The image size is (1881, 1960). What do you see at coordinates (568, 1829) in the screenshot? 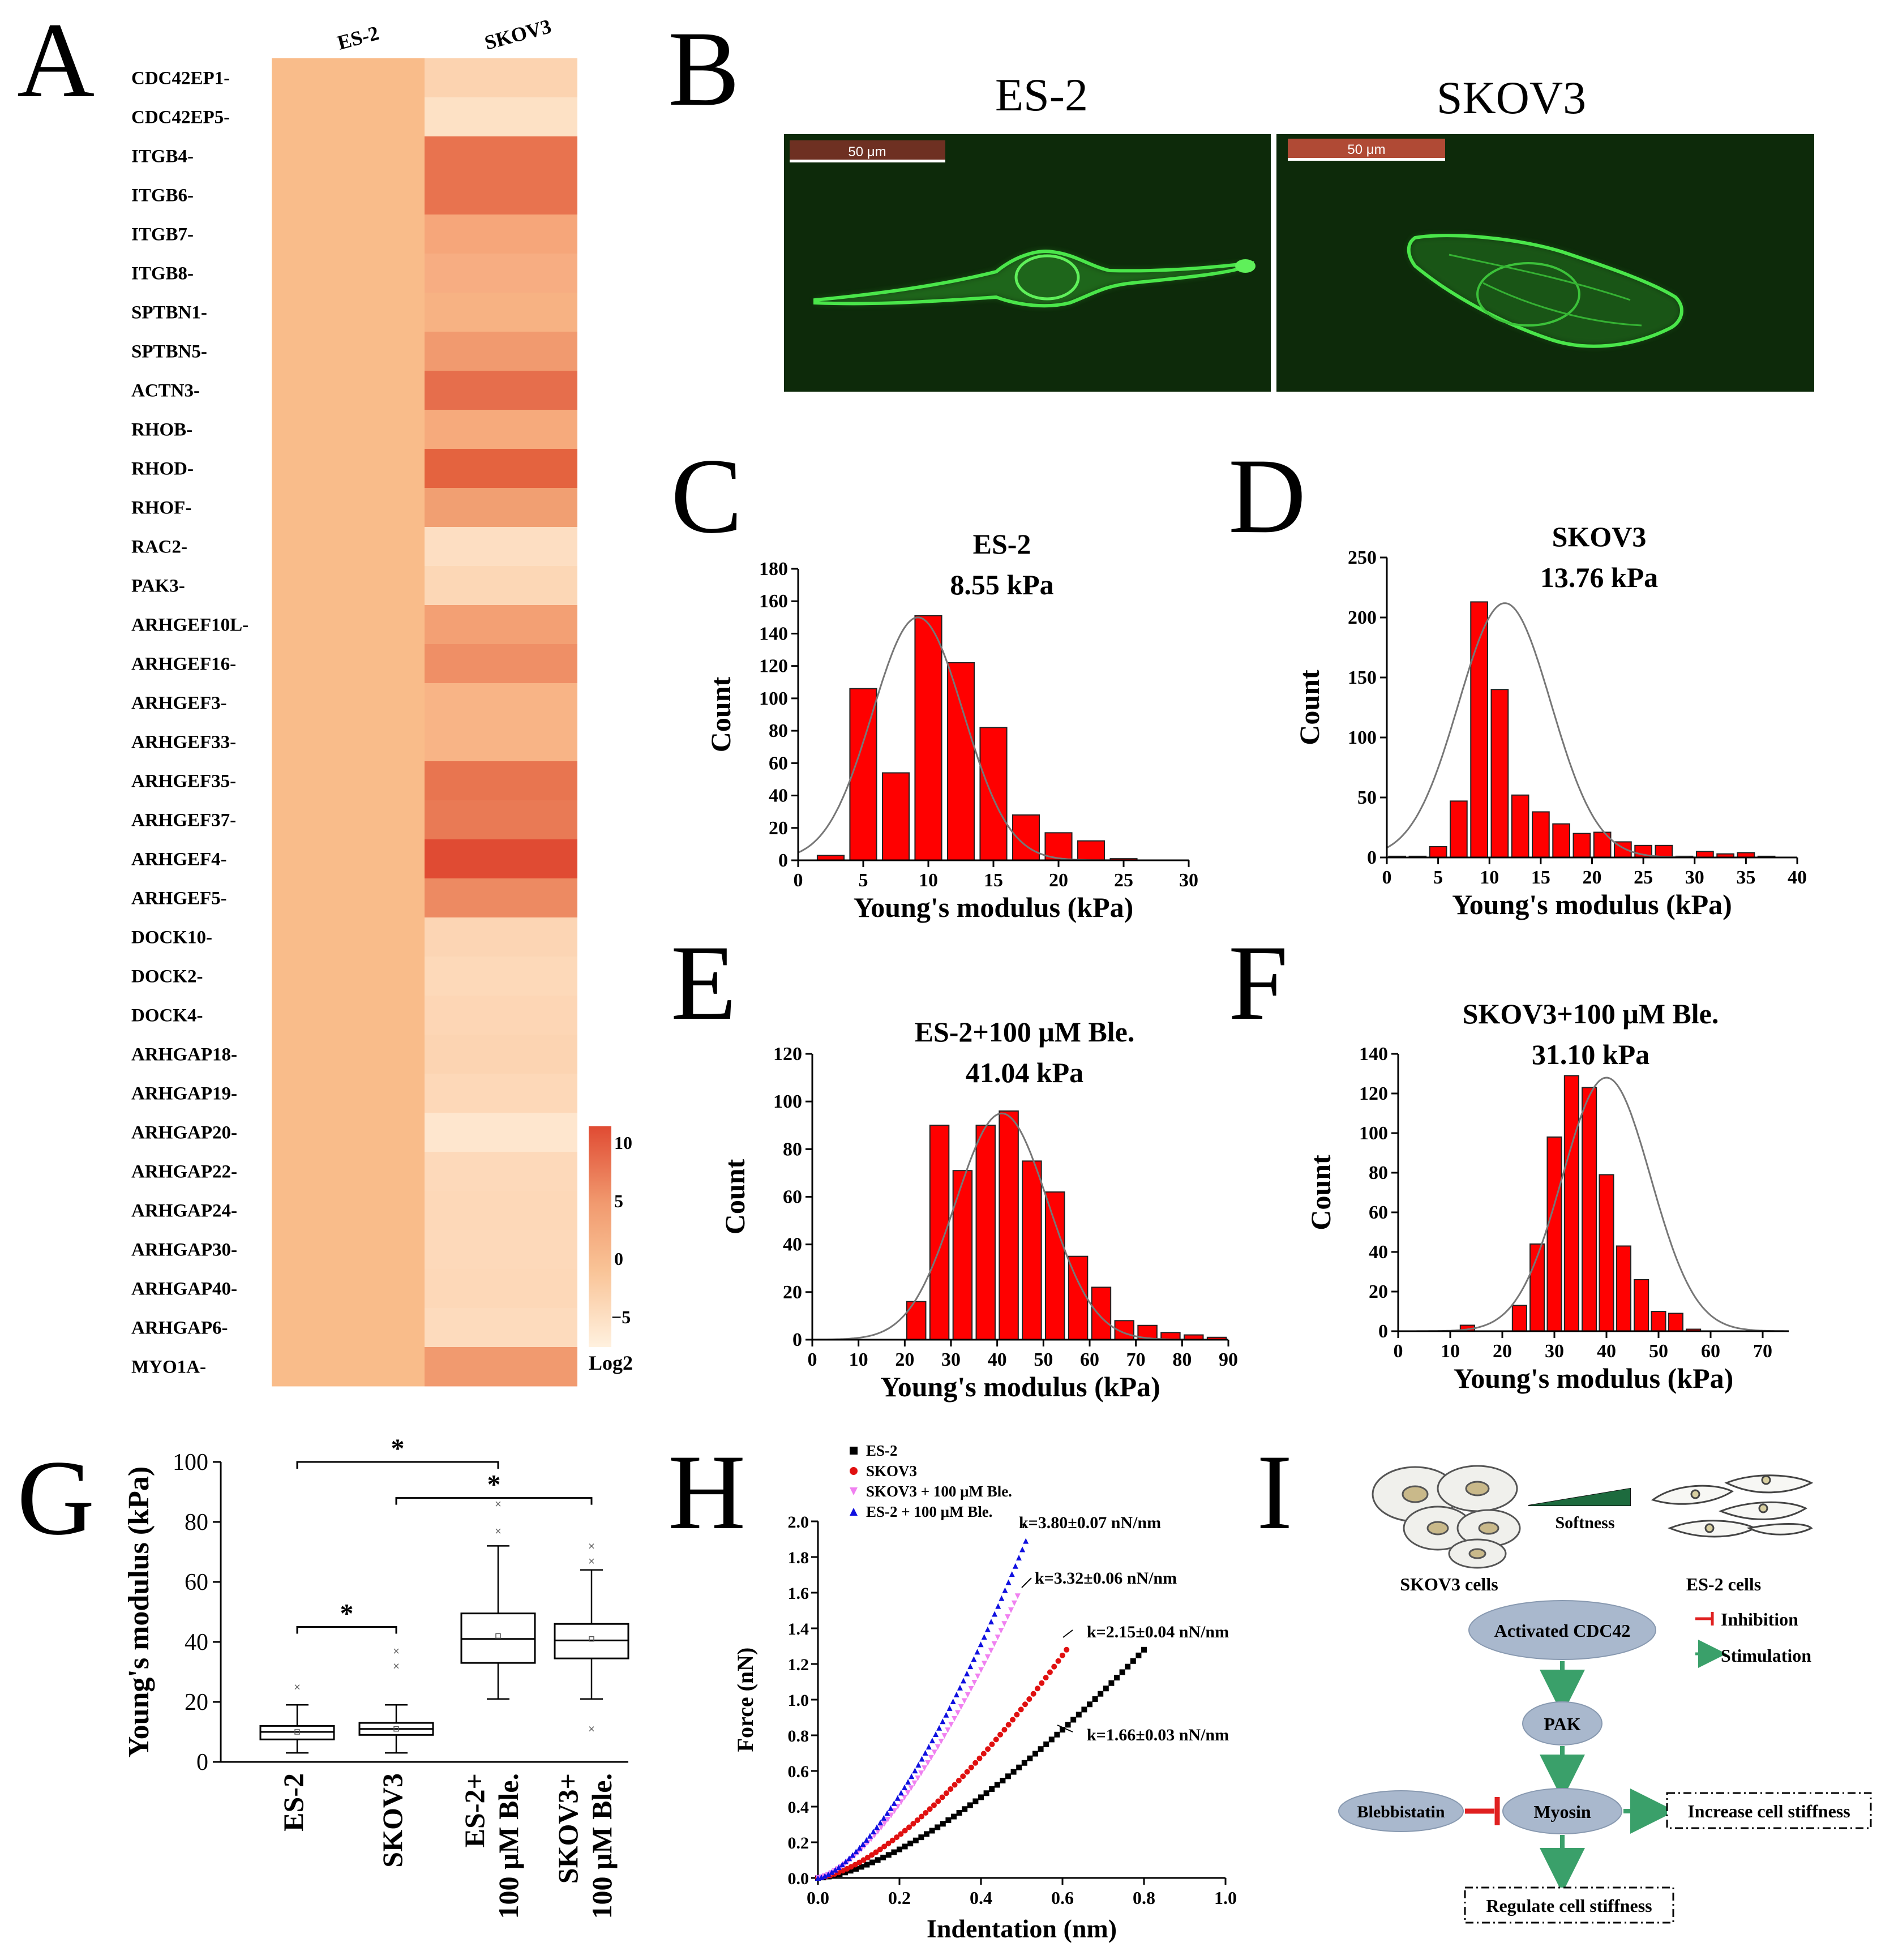
I see `category-label: SKOV3+` at bounding box center [568, 1829].